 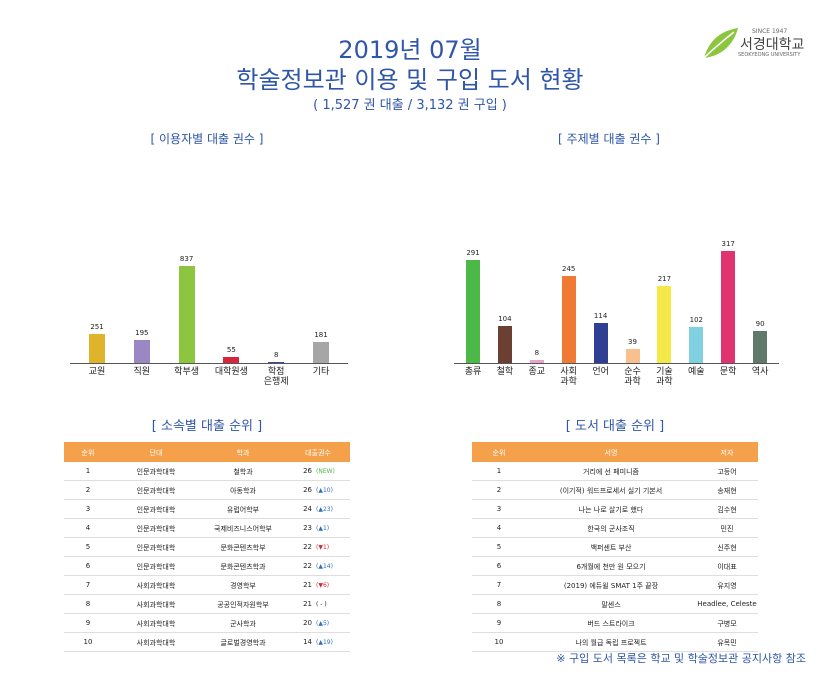 I want to click on table-row: 3 나는 나로 살기로 했다 김수현, so click(x=615, y=509).